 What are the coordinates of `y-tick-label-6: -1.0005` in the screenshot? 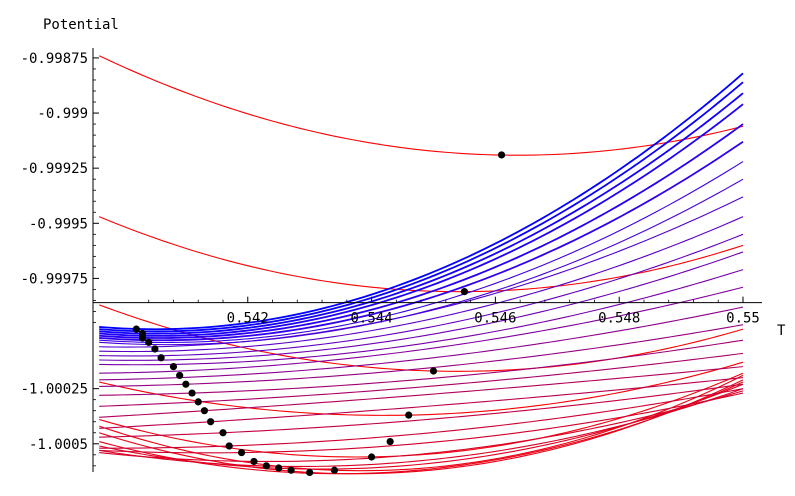 It's located at (58, 445).